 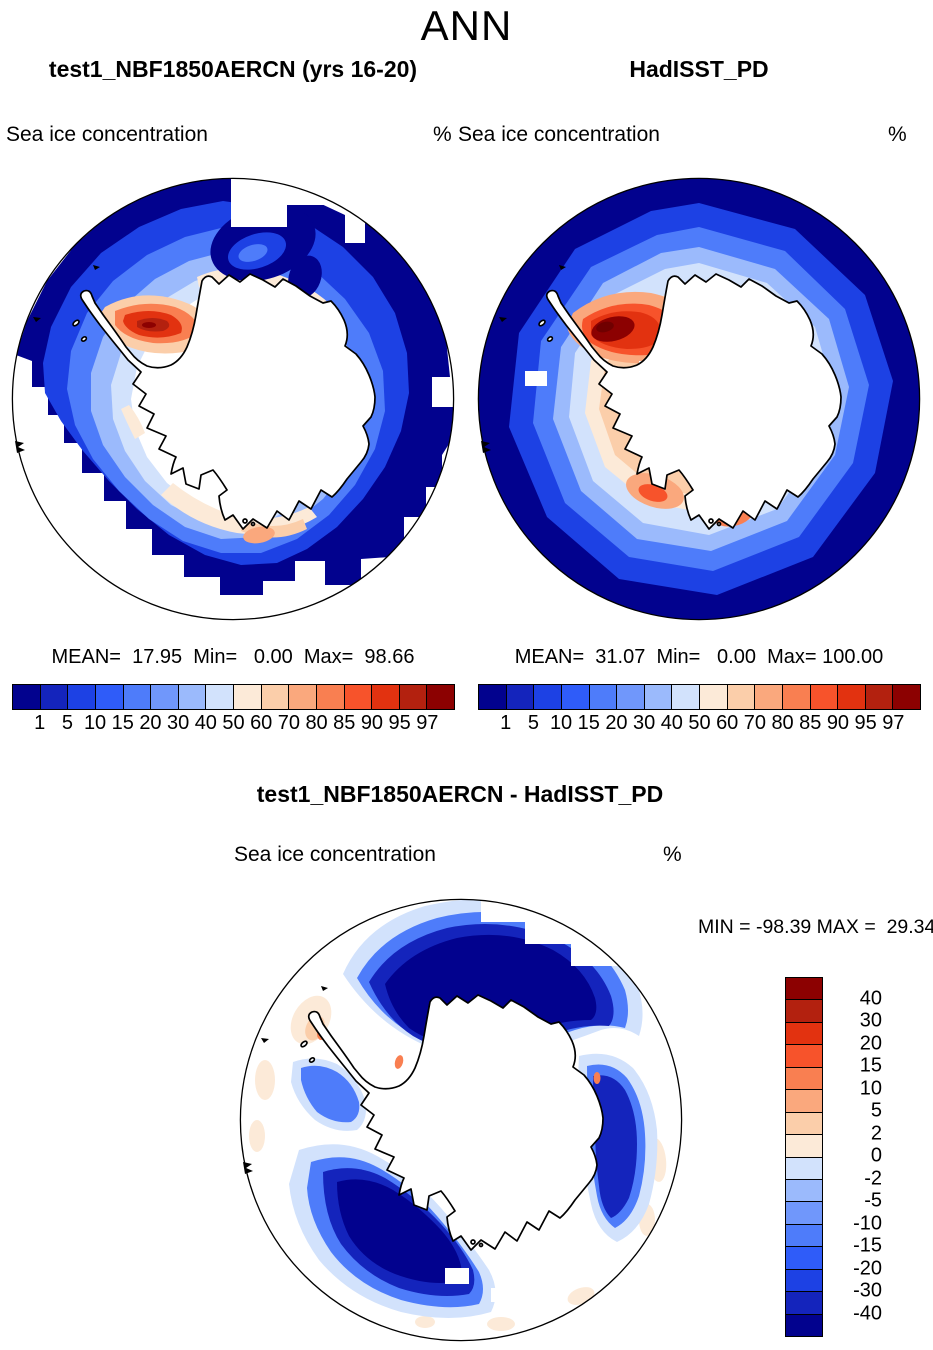 I want to click on obs-units-label: %, so click(x=897, y=134).